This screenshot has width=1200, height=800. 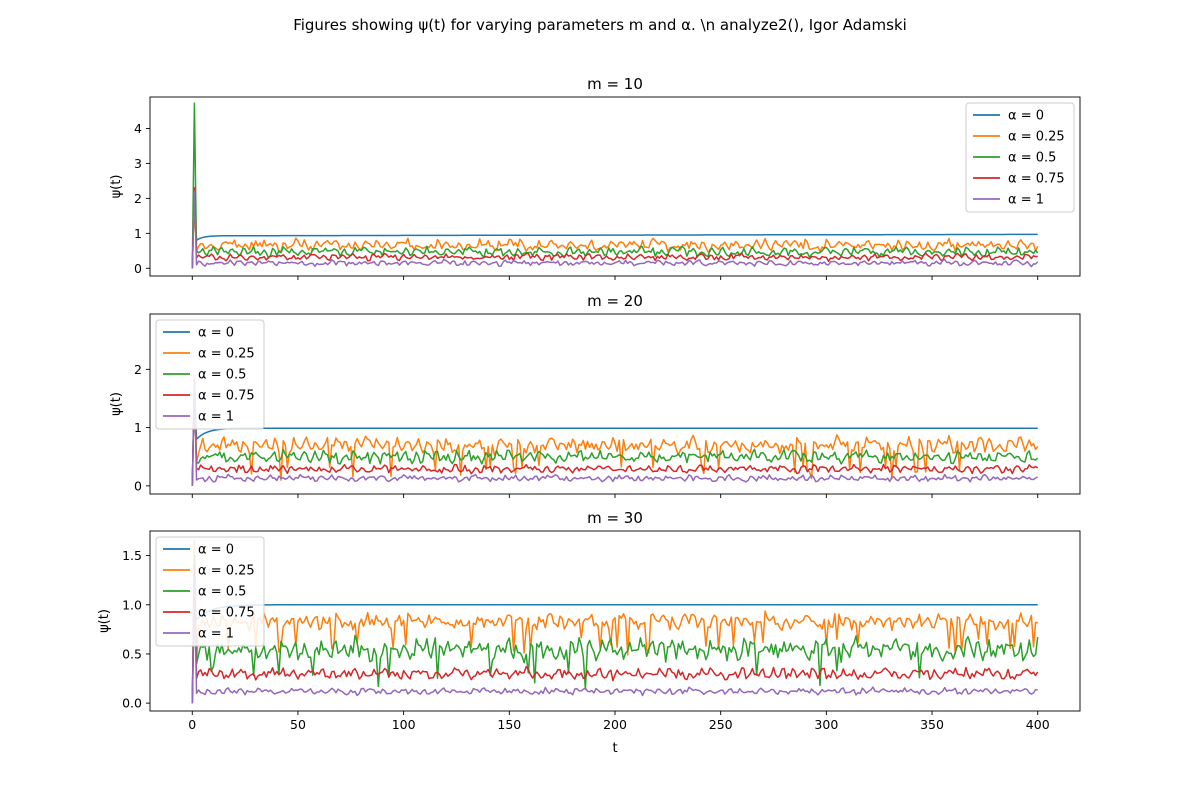 What do you see at coordinates (132, 703) in the screenshot?
I see `y-tick-label: 0.0` at bounding box center [132, 703].